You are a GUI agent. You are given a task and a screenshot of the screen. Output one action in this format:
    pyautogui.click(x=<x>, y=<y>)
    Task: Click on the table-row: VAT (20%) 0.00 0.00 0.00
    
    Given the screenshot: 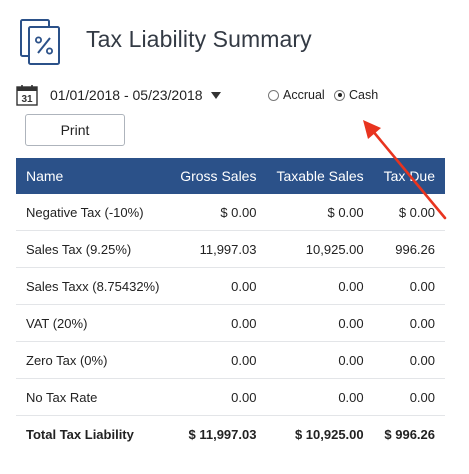 What is the action you would take?
    pyautogui.click(x=230, y=323)
    